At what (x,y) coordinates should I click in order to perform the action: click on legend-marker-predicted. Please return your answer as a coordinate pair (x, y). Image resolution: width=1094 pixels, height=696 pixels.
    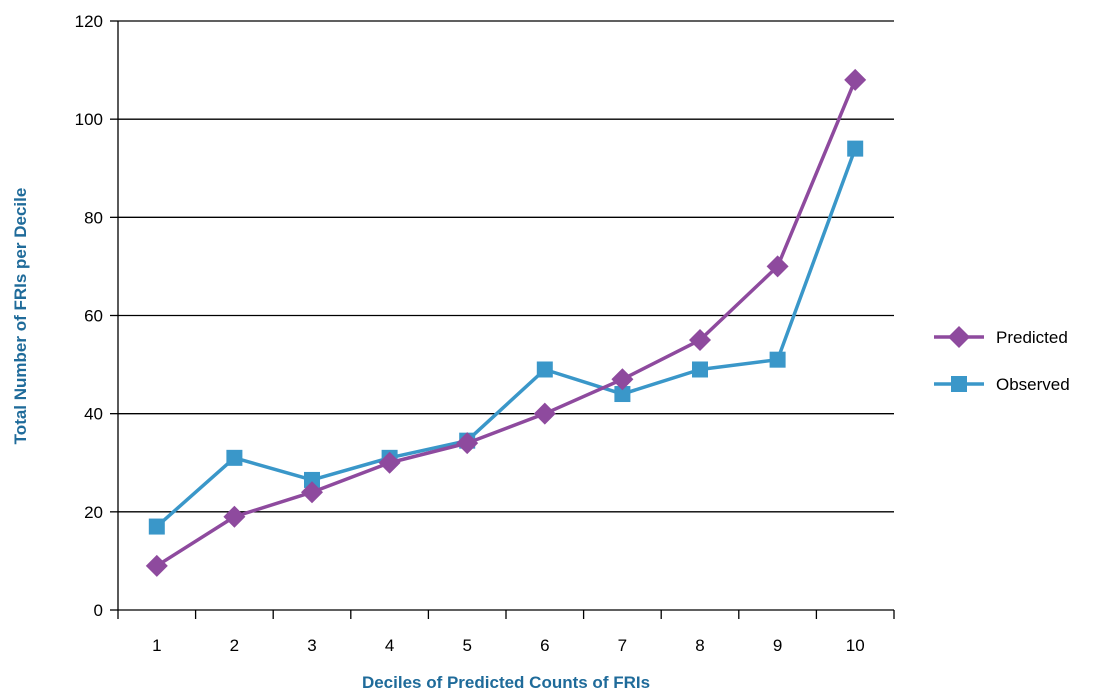
    Looking at the image, I should click on (959, 337).